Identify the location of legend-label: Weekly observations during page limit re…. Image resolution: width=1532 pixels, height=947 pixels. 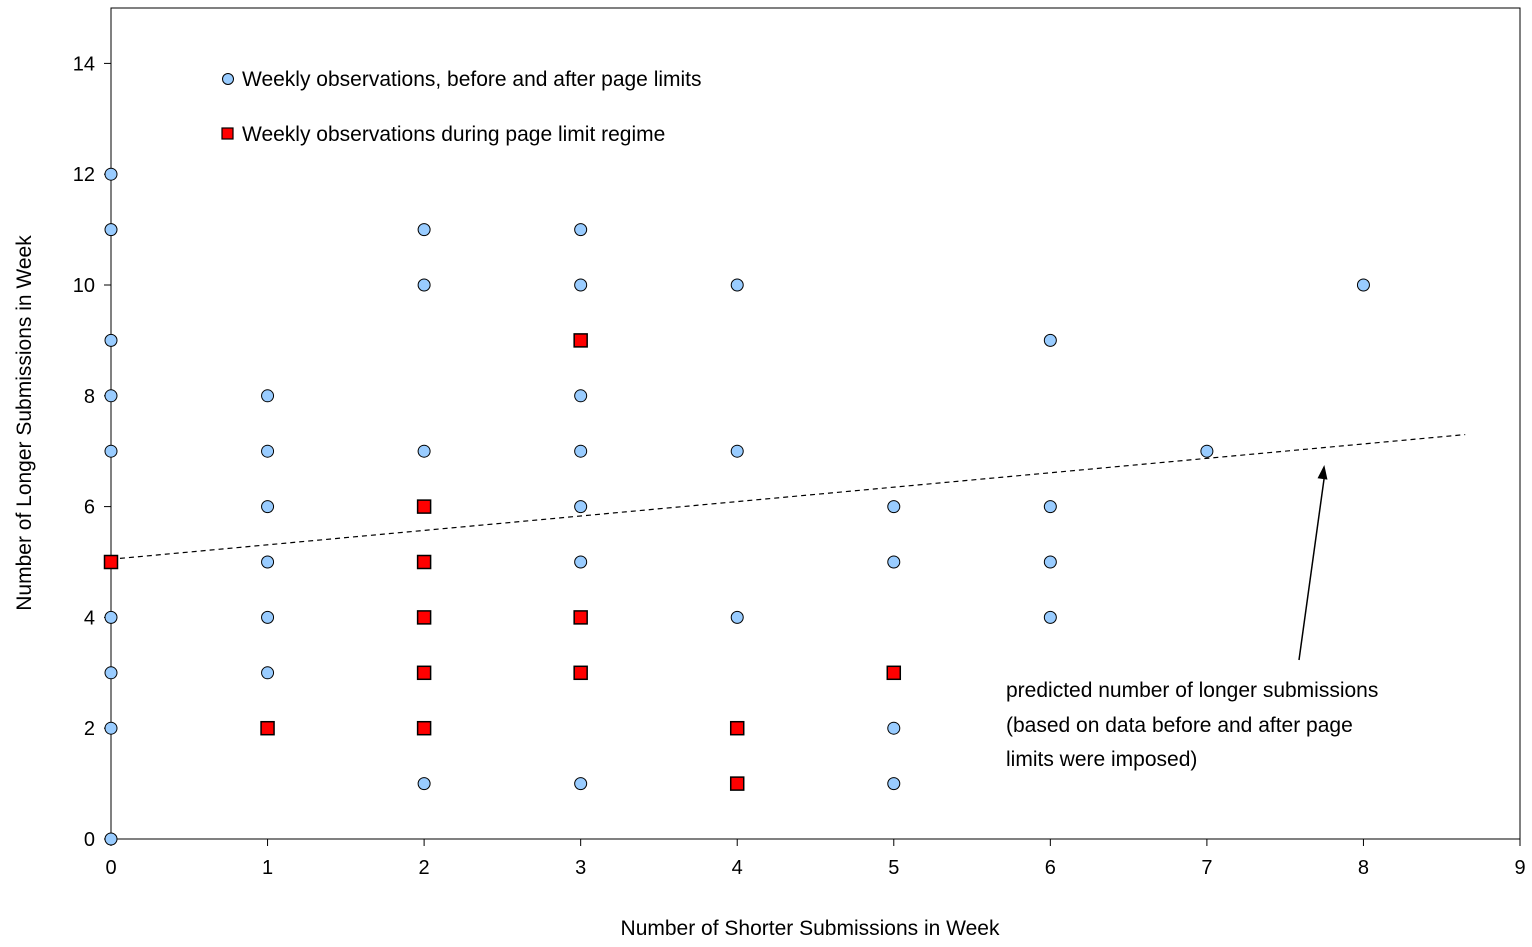
(453, 134).